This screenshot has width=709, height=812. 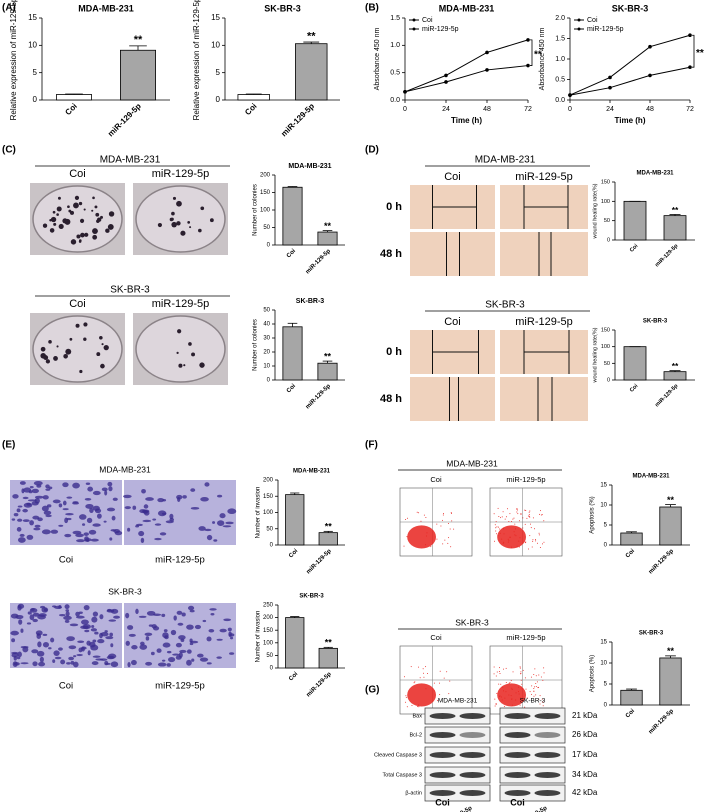 What do you see at coordinates (282, 8) in the screenshot?
I see `chart-title: SK-BR-3` at bounding box center [282, 8].